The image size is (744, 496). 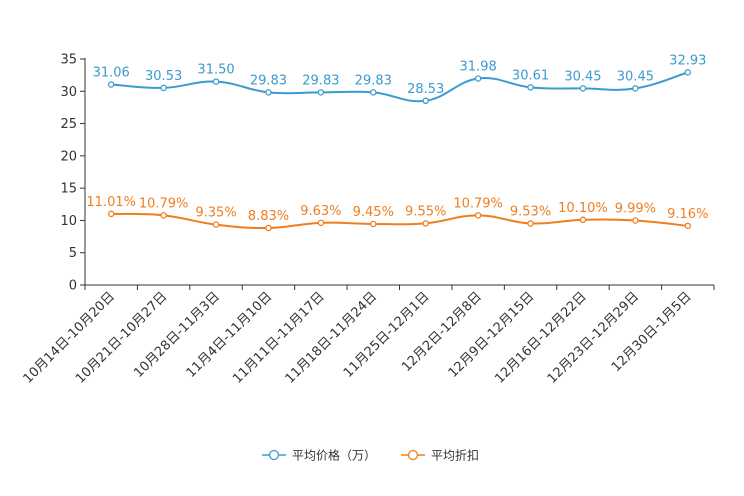 I want to click on y-axis-tick-label: 10, so click(x=68, y=221).